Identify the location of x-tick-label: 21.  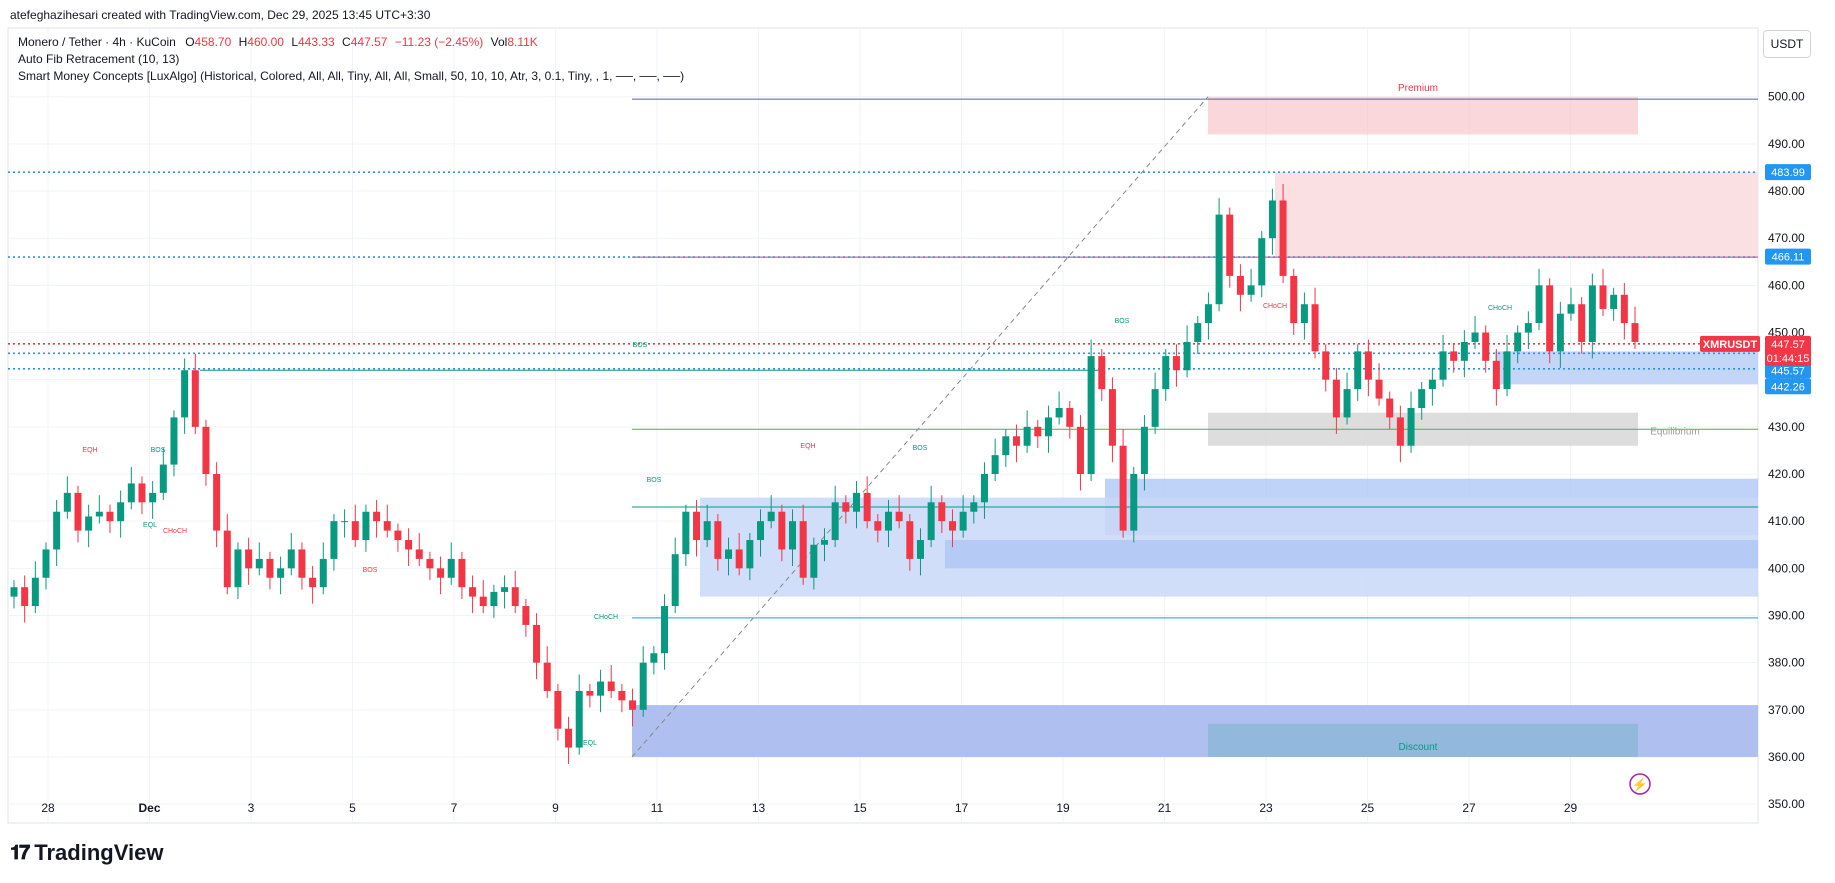
(1165, 808).